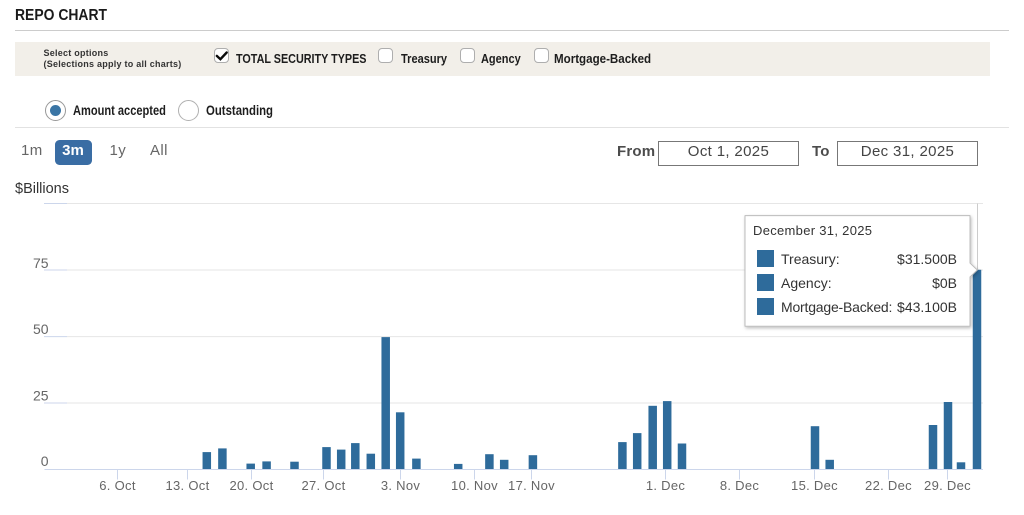 The width and height of the screenshot is (1024, 515). What do you see at coordinates (251, 485) in the screenshot?
I see `svg-text: 20. Oct` at bounding box center [251, 485].